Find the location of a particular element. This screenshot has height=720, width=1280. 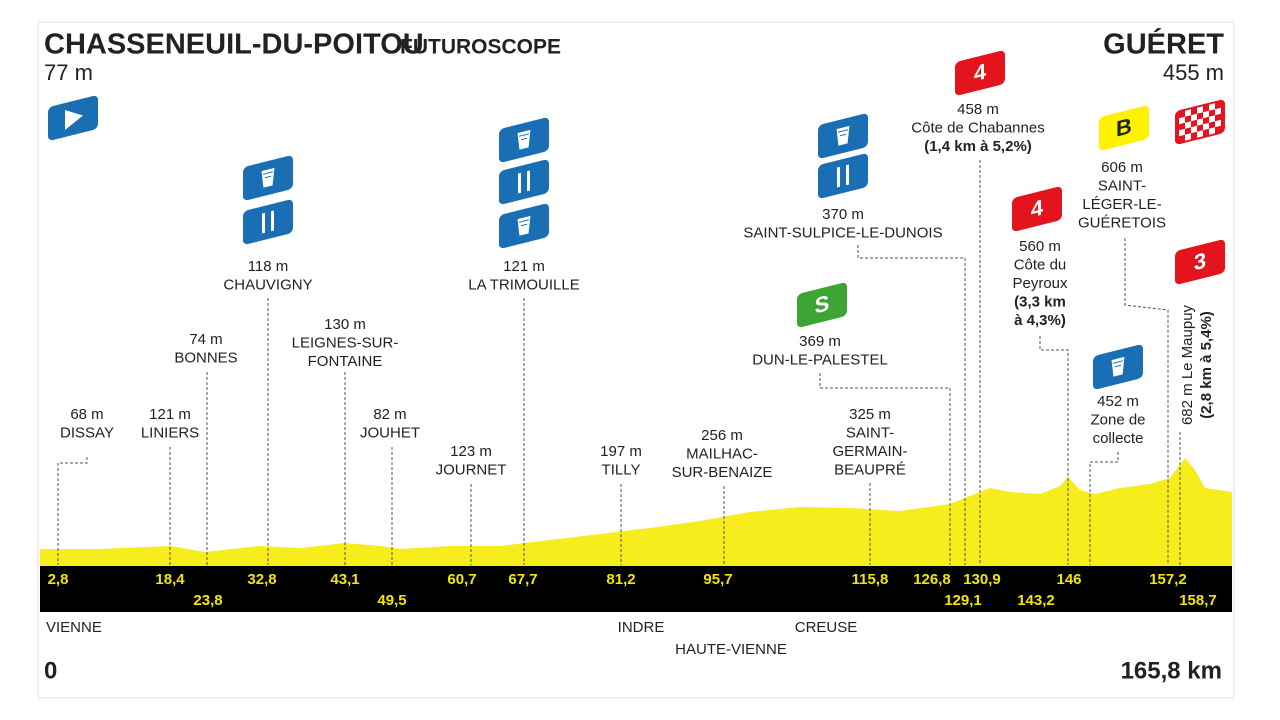

distance-start: 0 is located at coordinates (50, 670).